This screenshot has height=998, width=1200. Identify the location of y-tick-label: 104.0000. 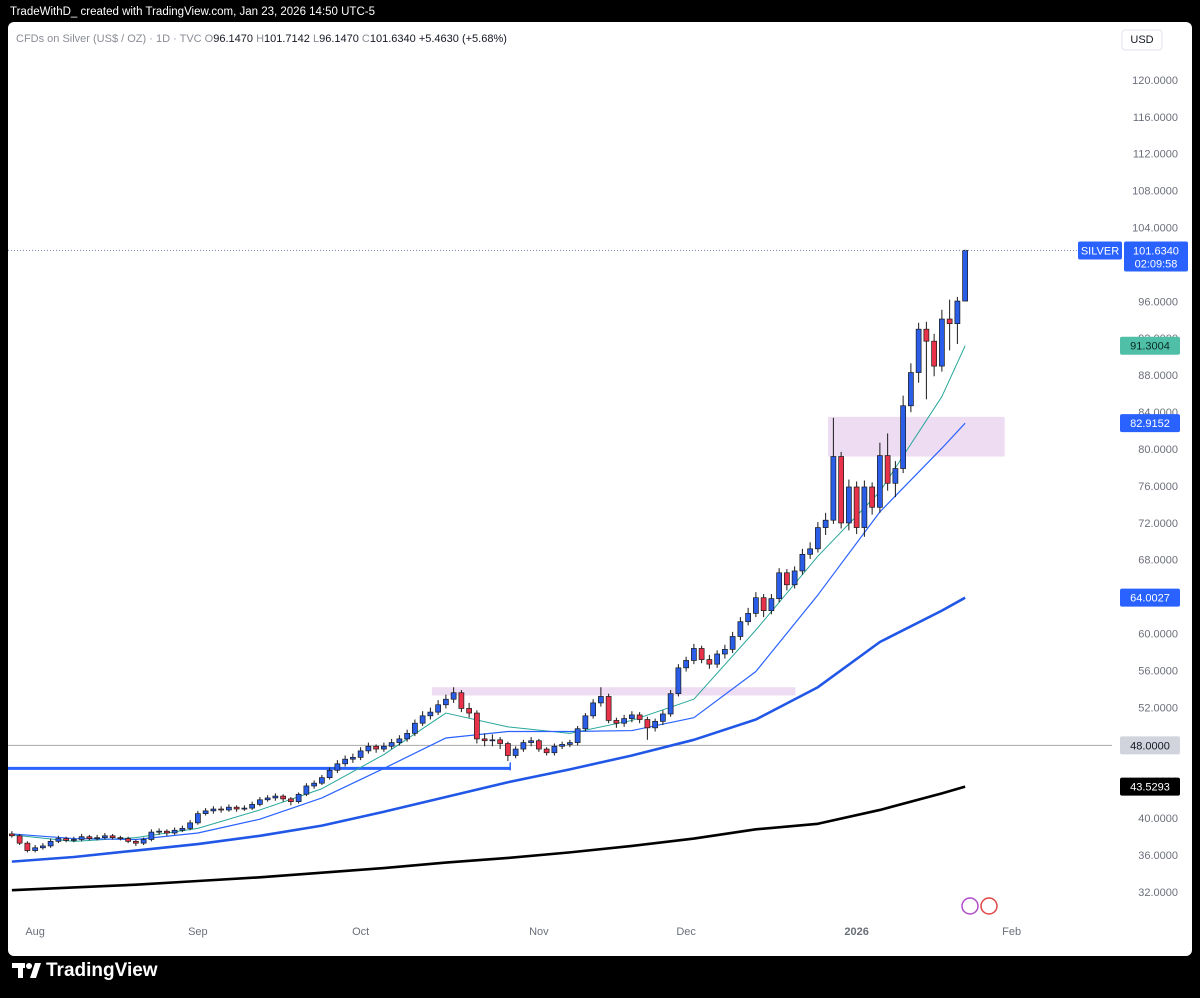
(1155, 229).